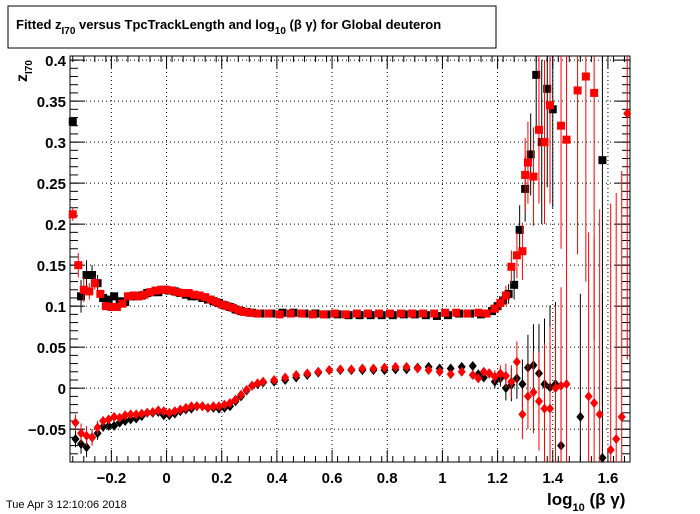 Image resolution: width=700 pixels, height=514 pixels. What do you see at coordinates (553, 478) in the screenshot?
I see `x-tick-label: 1.4` at bounding box center [553, 478].